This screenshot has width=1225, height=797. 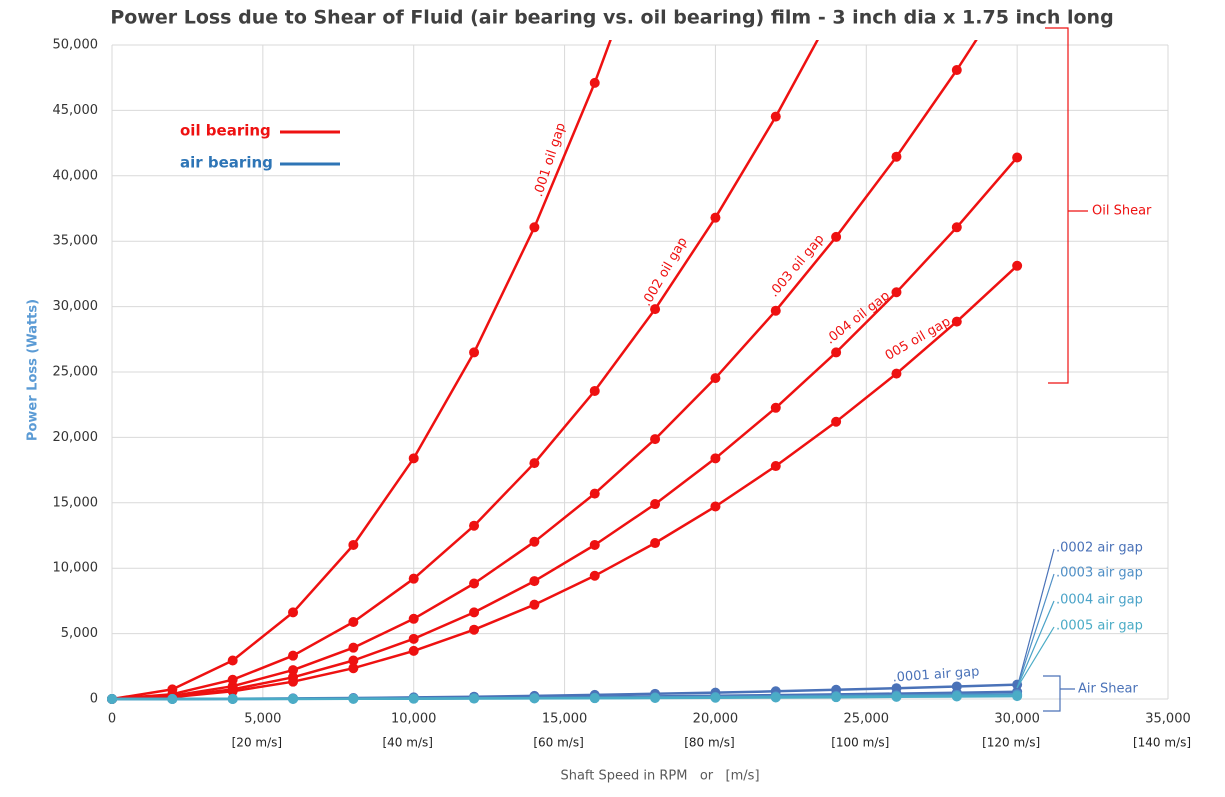 What do you see at coordinates (79, 633) in the screenshot?
I see `y-tick-label: 5,000` at bounding box center [79, 633].